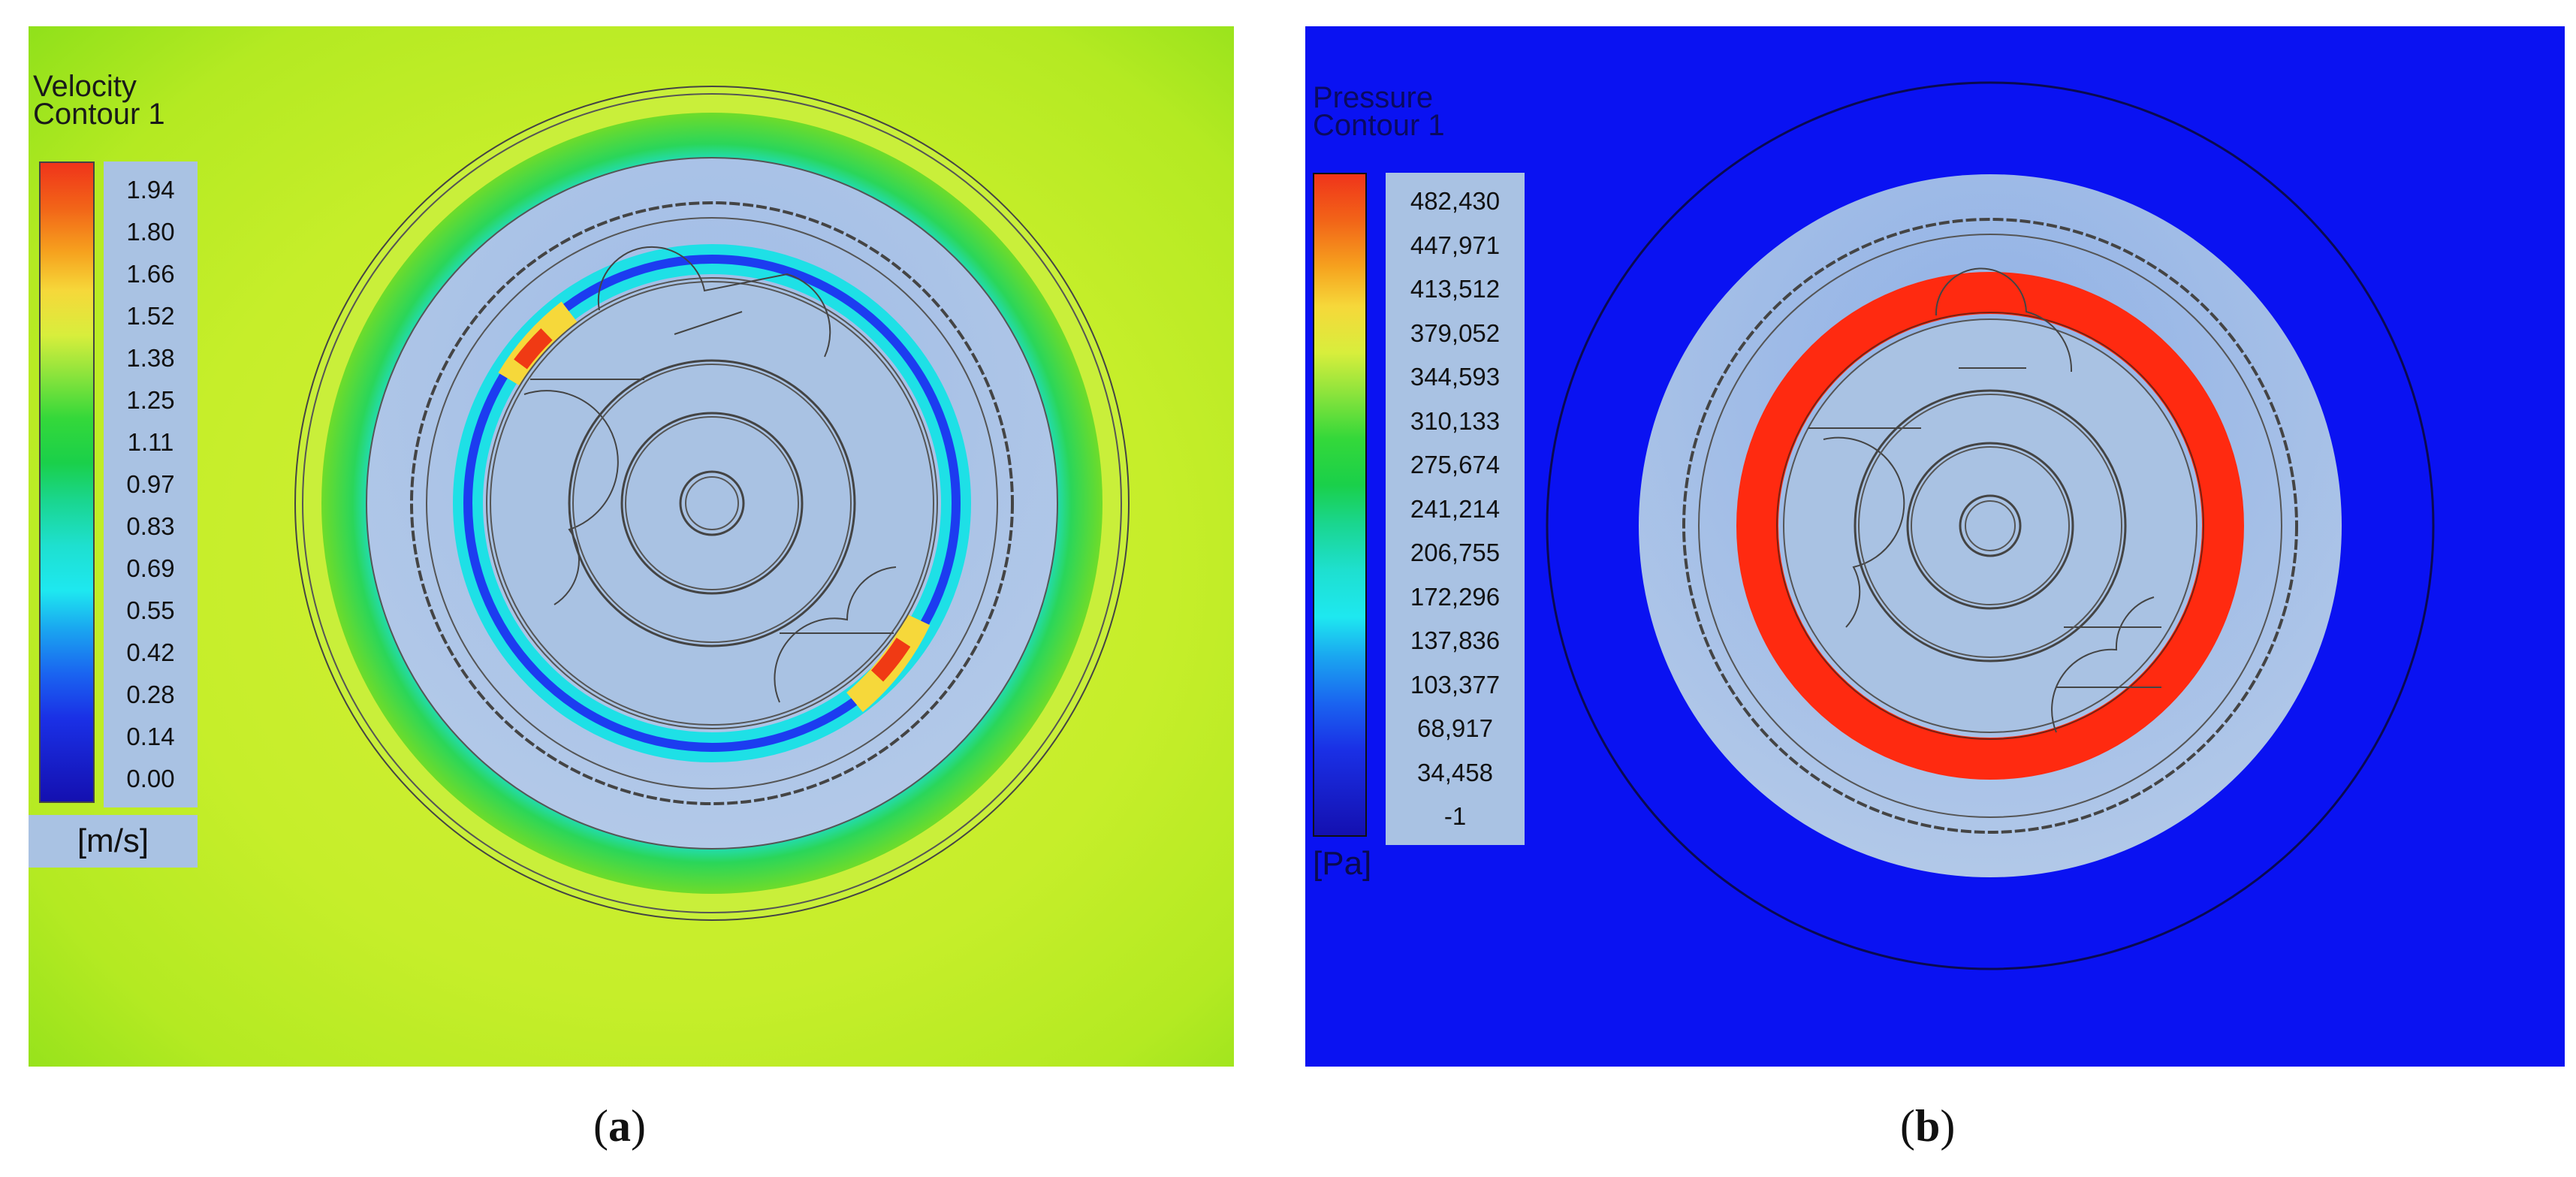 This screenshot has height=1177, width=2576. What do you see at coordinates (1455, 465) in the screenshot?
I see `tick-label: 275,674` at bounding box center [1455, 465].